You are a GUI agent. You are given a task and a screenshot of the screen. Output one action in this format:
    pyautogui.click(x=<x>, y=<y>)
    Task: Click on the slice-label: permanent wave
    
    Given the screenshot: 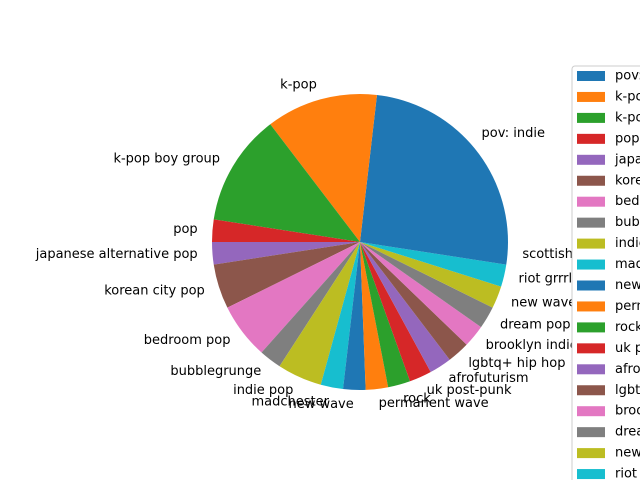 What is the action you would take?
    pyautogui.click(x=434, y=403)
    